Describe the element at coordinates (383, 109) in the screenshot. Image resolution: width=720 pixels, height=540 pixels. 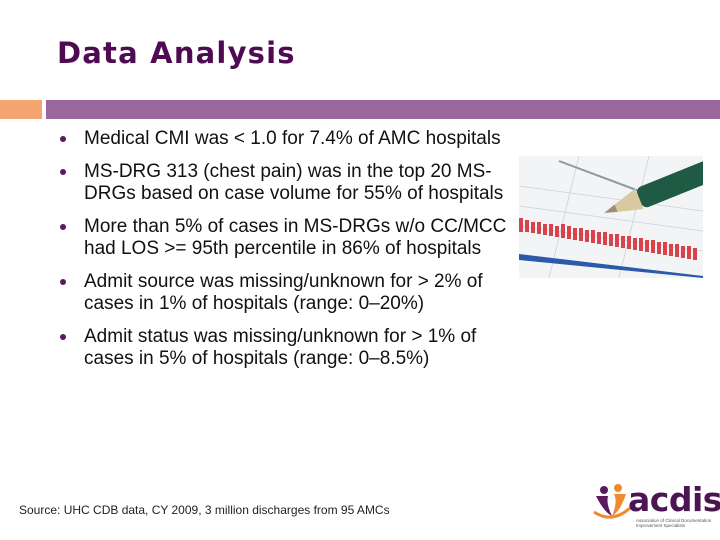
I see `purple-accent-bar` at that location.